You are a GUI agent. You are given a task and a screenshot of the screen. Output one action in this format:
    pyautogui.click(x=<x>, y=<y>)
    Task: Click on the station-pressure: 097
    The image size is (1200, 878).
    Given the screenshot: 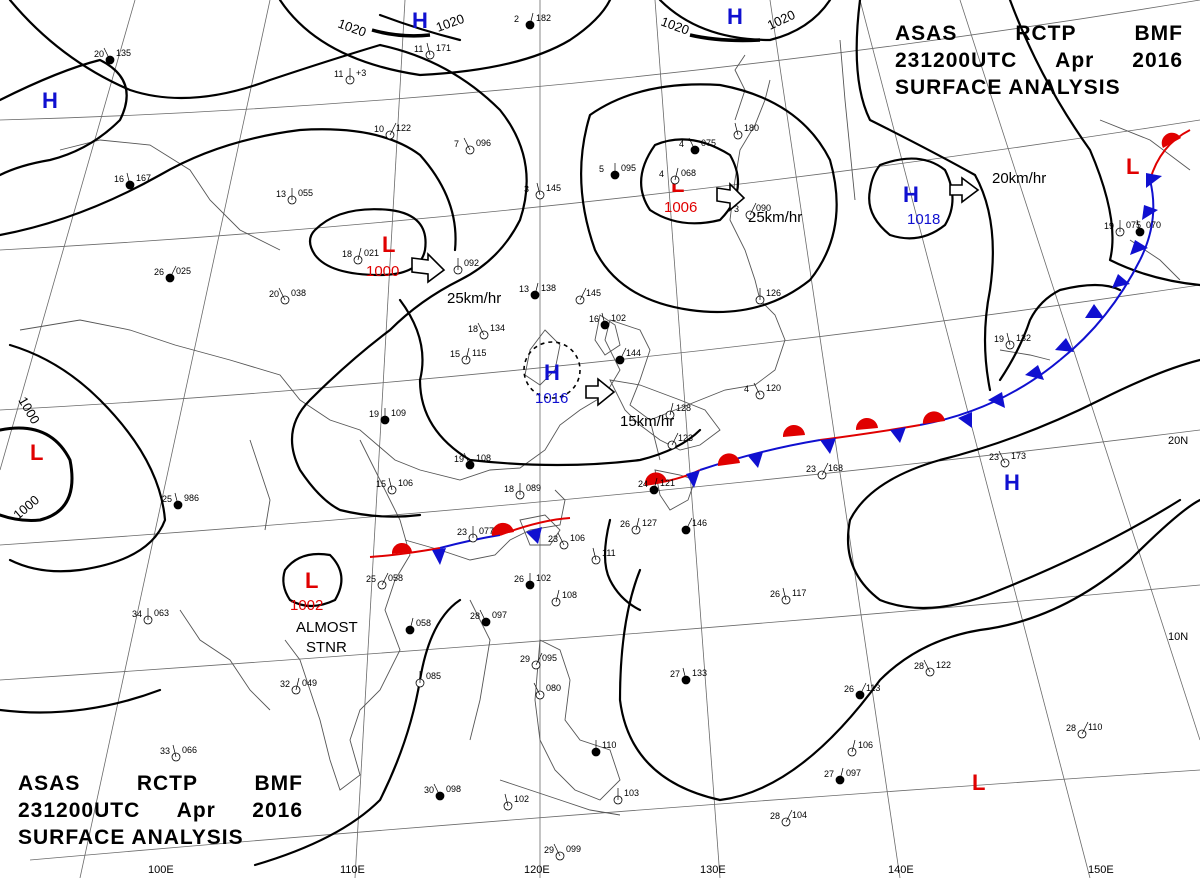 What is the action you would take?
    pyautogui.click(x=853, y=773)
    